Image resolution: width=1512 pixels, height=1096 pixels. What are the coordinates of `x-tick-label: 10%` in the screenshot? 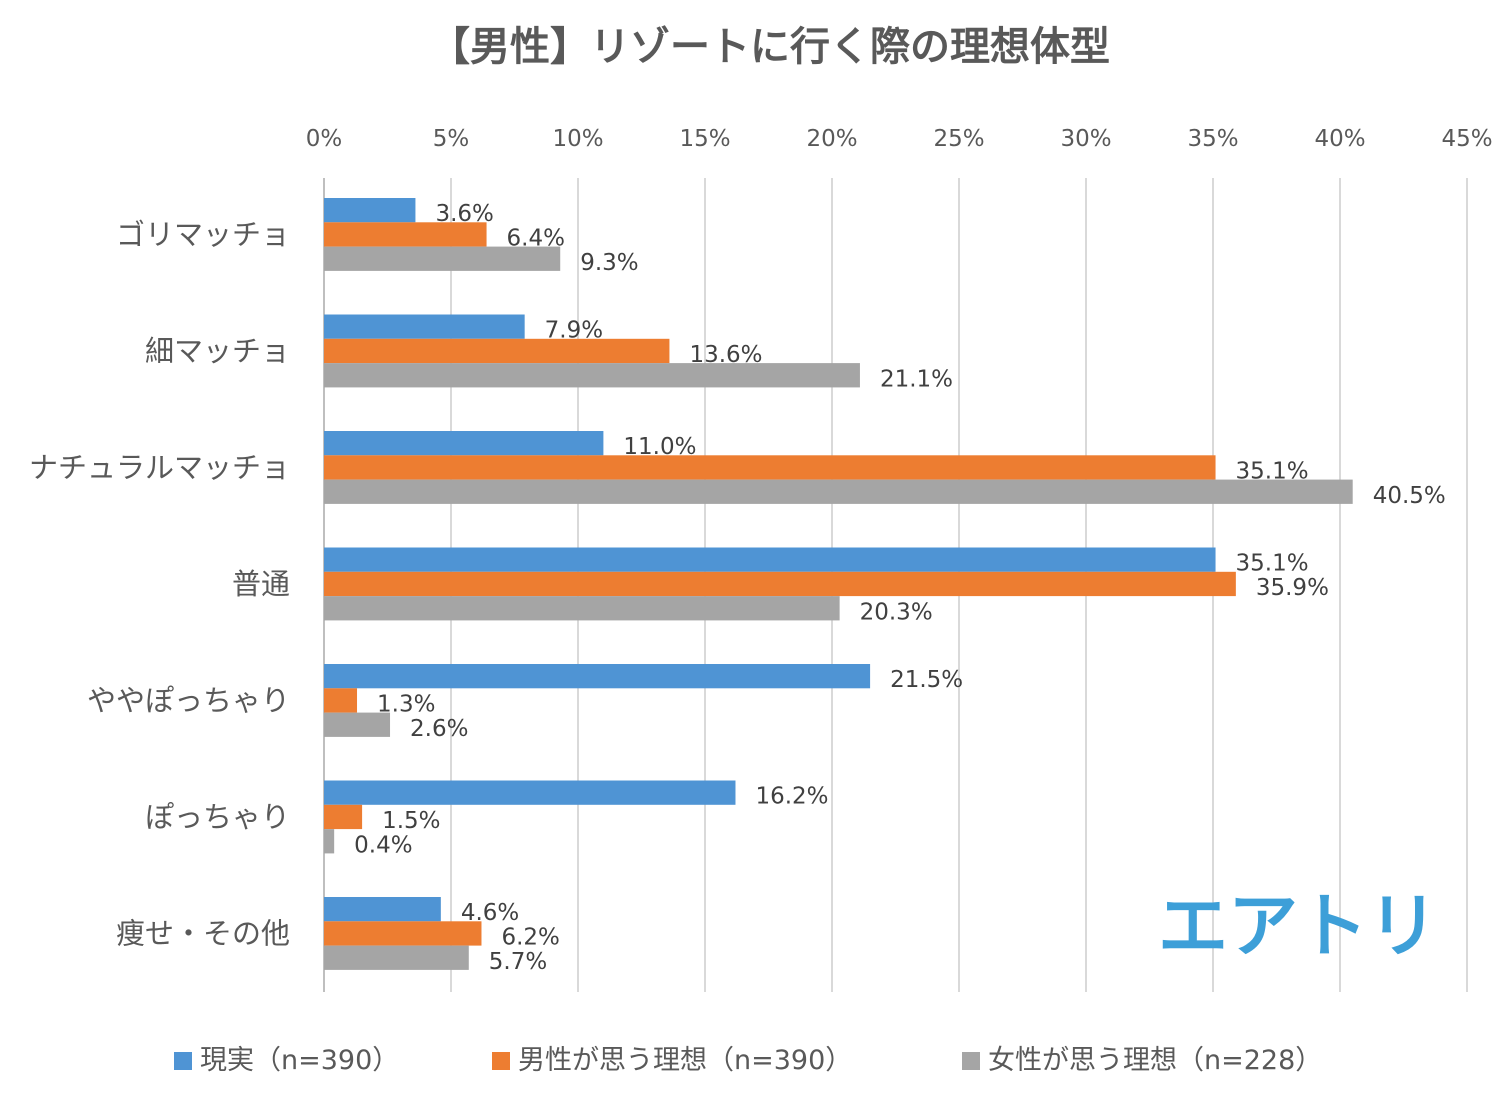 It's located at (577, 139).